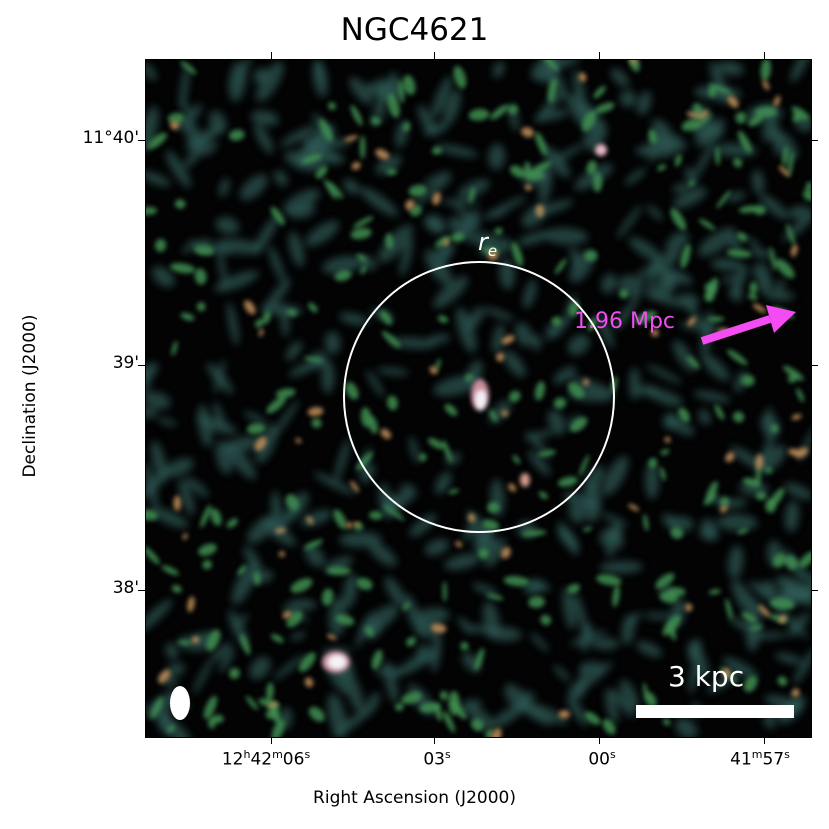  What do you see at coordinates (180, 703) in the screenshot?
I see `beam-ellipse` at bounding box center [180, 703].